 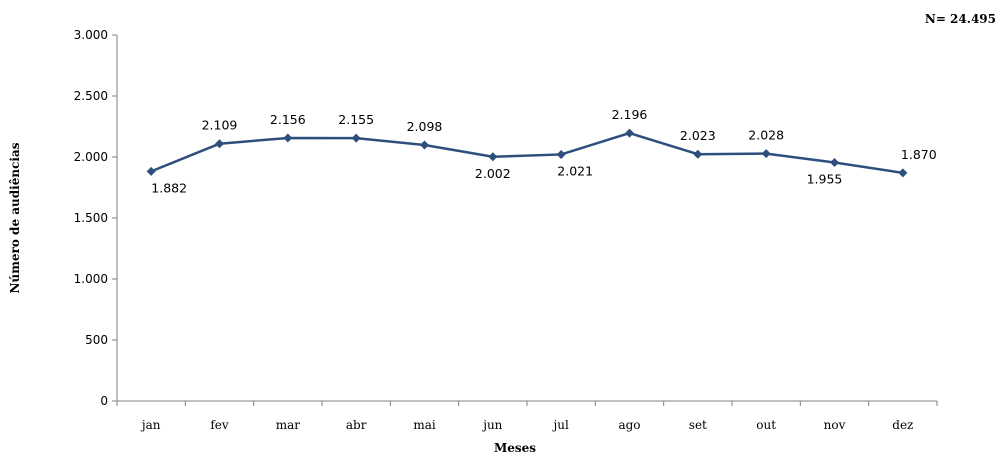 What do you see at coordinates (919, 154) in the screenshot?
I see `data-label: 1.870` at bounding box center [919, 154].